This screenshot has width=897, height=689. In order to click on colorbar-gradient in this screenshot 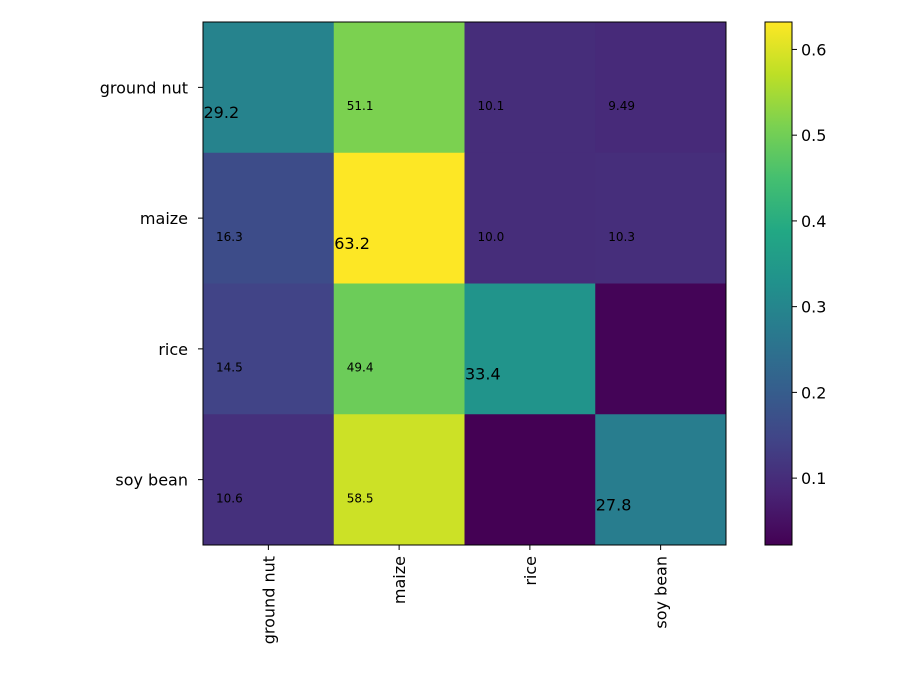, I will do `click(778, 283)`.